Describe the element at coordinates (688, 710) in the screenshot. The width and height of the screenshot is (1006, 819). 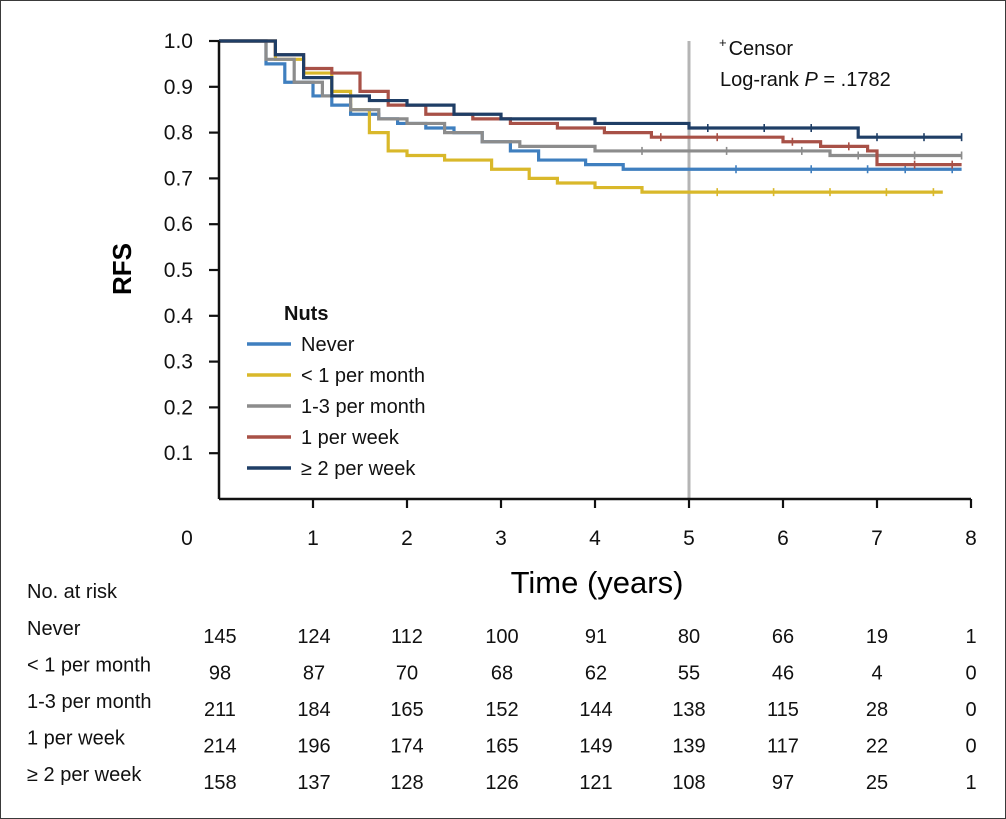
I see `risk-cell: 138` at that location.